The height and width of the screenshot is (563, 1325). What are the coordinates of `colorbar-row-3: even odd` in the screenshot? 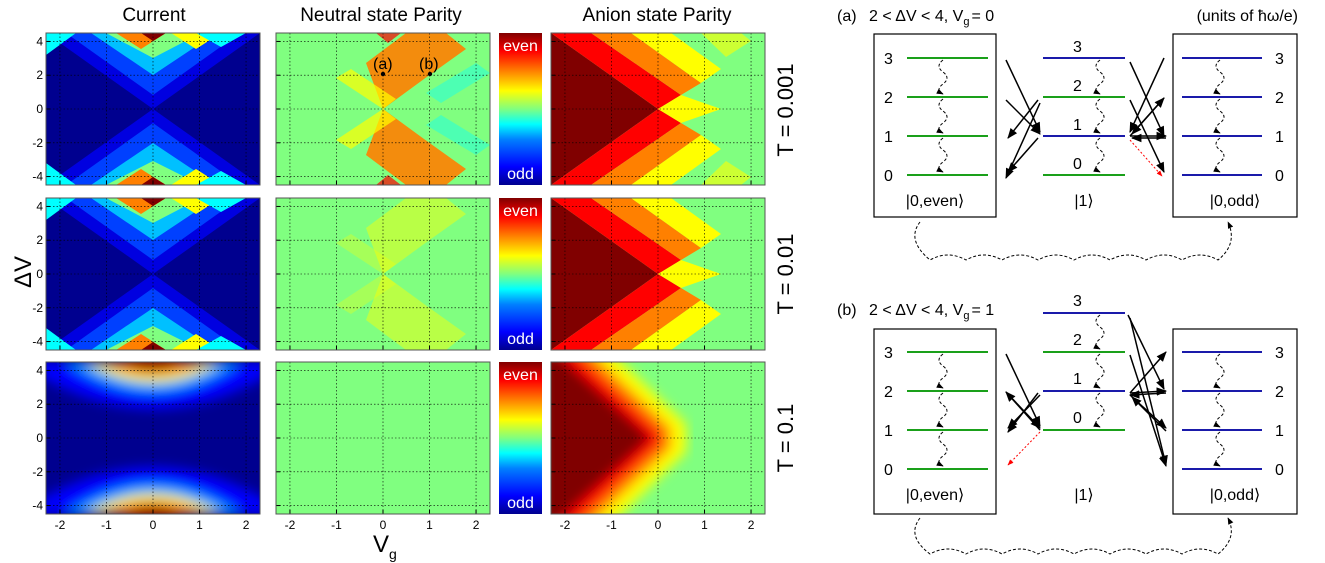 It's located at (520, 438).